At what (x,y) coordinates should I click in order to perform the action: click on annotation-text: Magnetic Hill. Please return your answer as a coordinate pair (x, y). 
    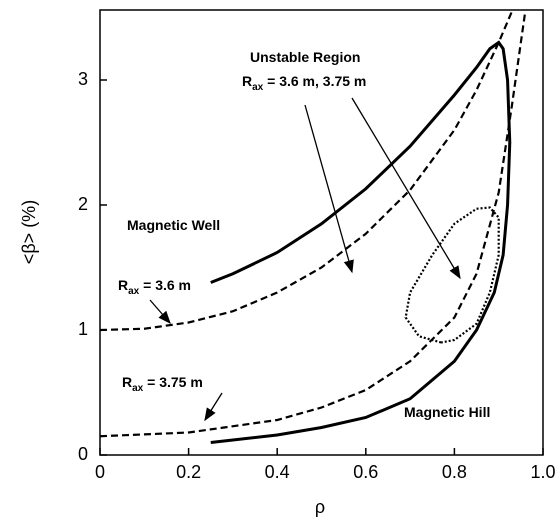
    Looking at the image, I should click on (447, 412).